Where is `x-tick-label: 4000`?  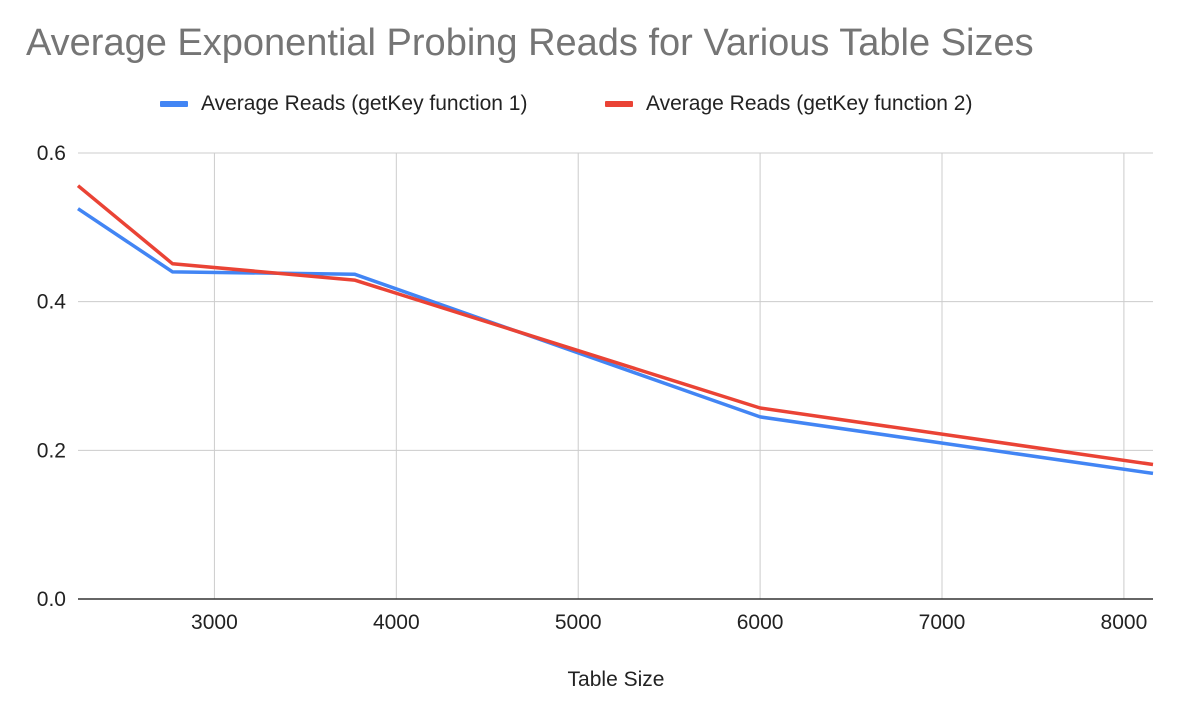
x-tick-label: 4000 is located at coordinates (396, 622).